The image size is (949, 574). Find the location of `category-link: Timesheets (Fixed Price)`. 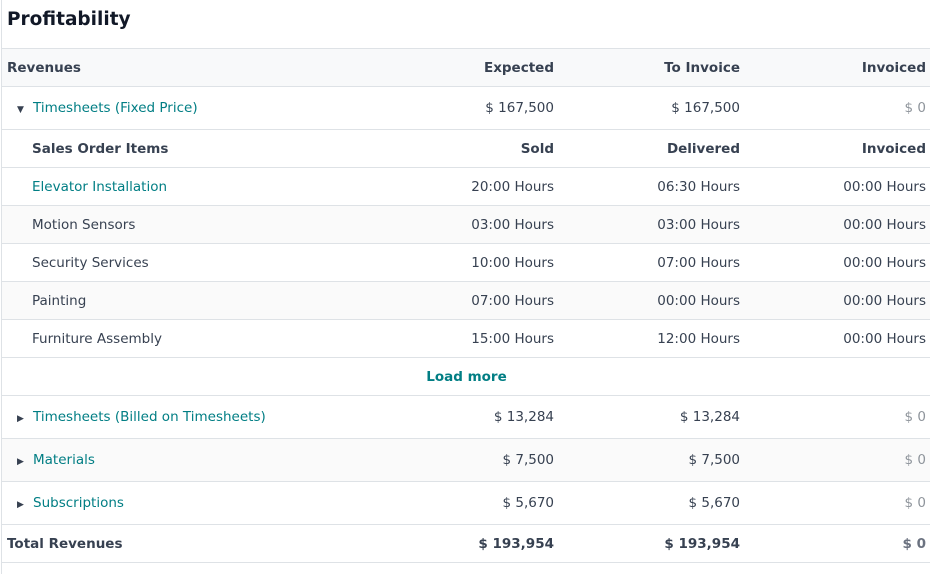

category-link: Timesheets (Fixed Price) is located at coordinates (115, 108).